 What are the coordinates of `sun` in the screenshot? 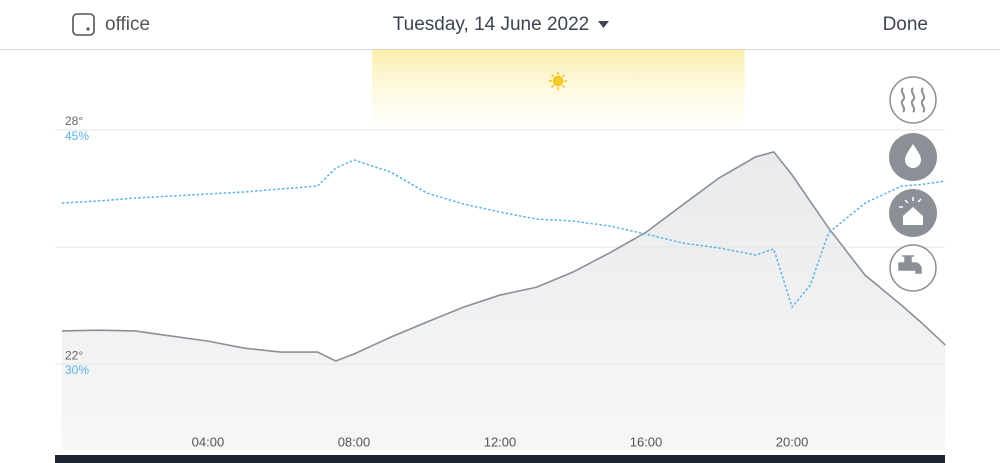 It's located at (558, 81).